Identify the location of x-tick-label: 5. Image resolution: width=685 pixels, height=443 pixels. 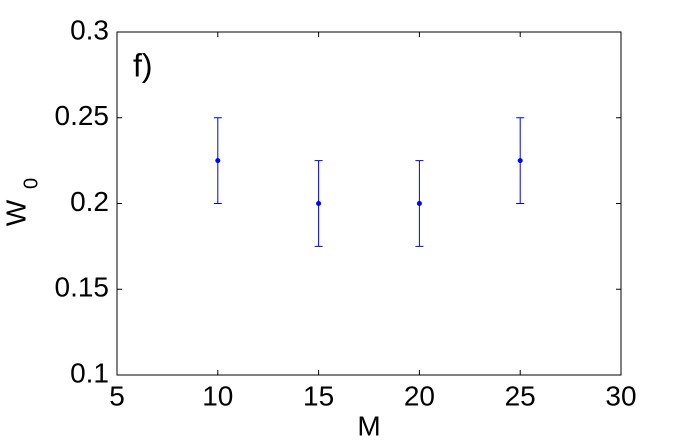
(117, 395).